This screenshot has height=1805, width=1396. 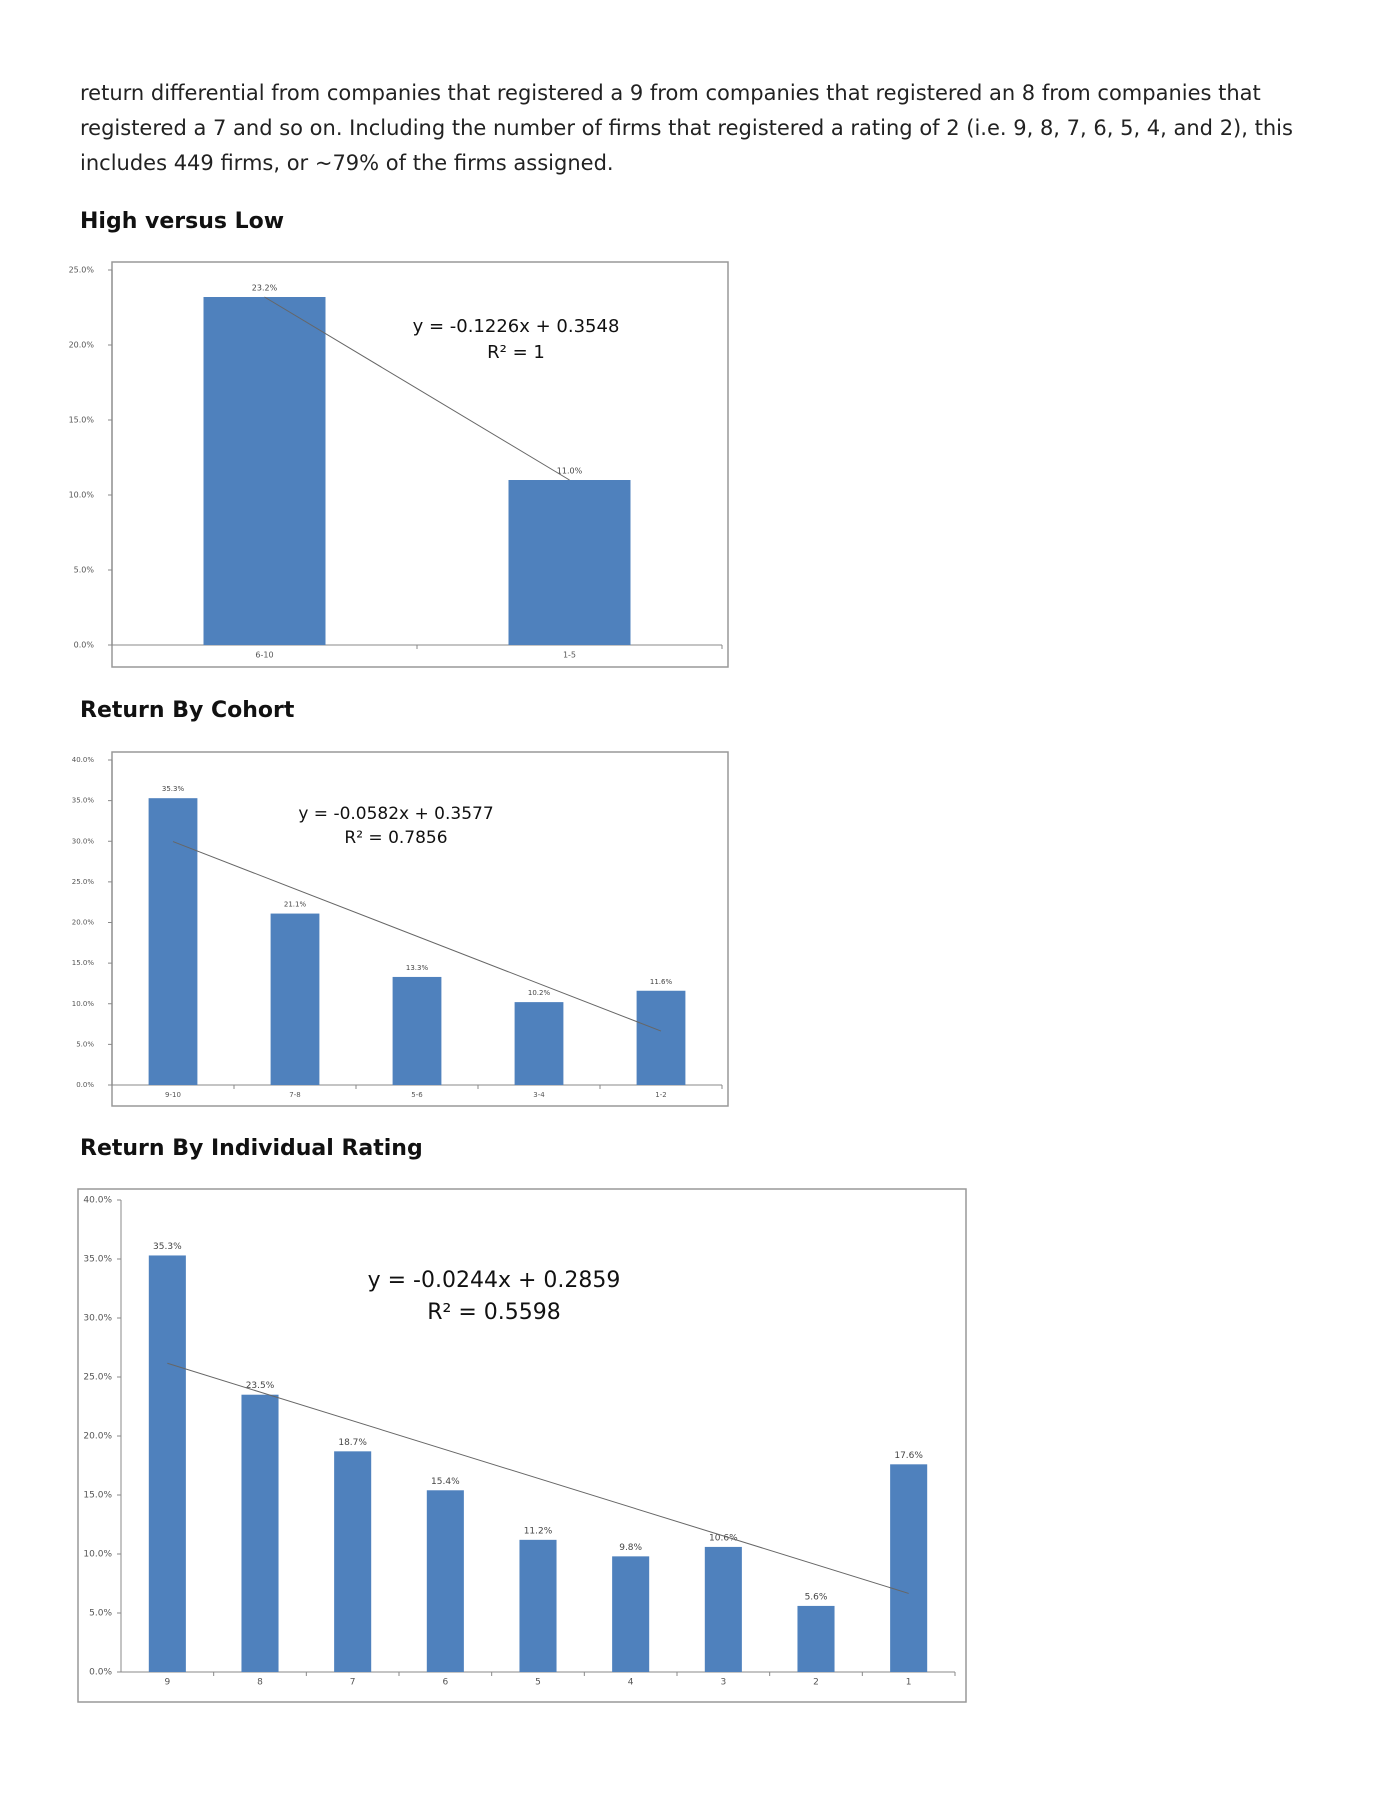 What do you see at coordinates (445, 1683) in the screenshot?
I see `x-tick-label: 6` at bounding box center [445, 1683].